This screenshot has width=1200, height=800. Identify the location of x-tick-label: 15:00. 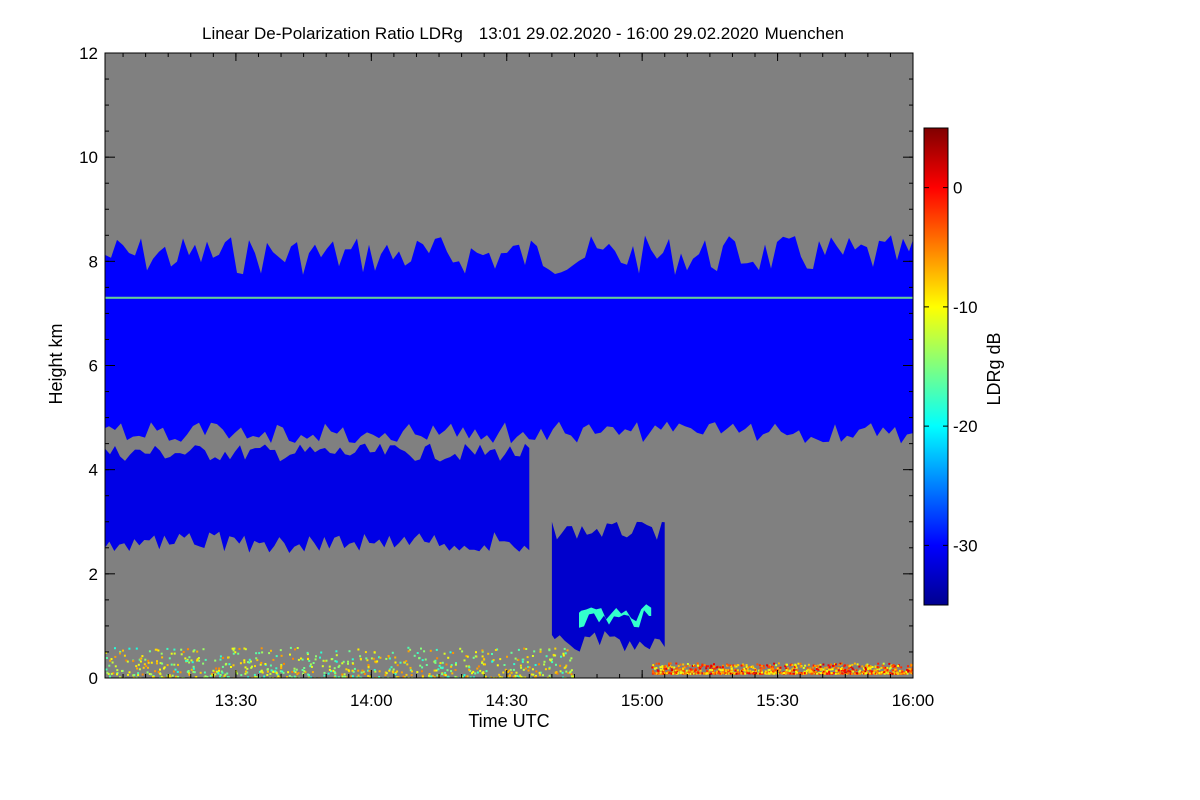
(642, 700).